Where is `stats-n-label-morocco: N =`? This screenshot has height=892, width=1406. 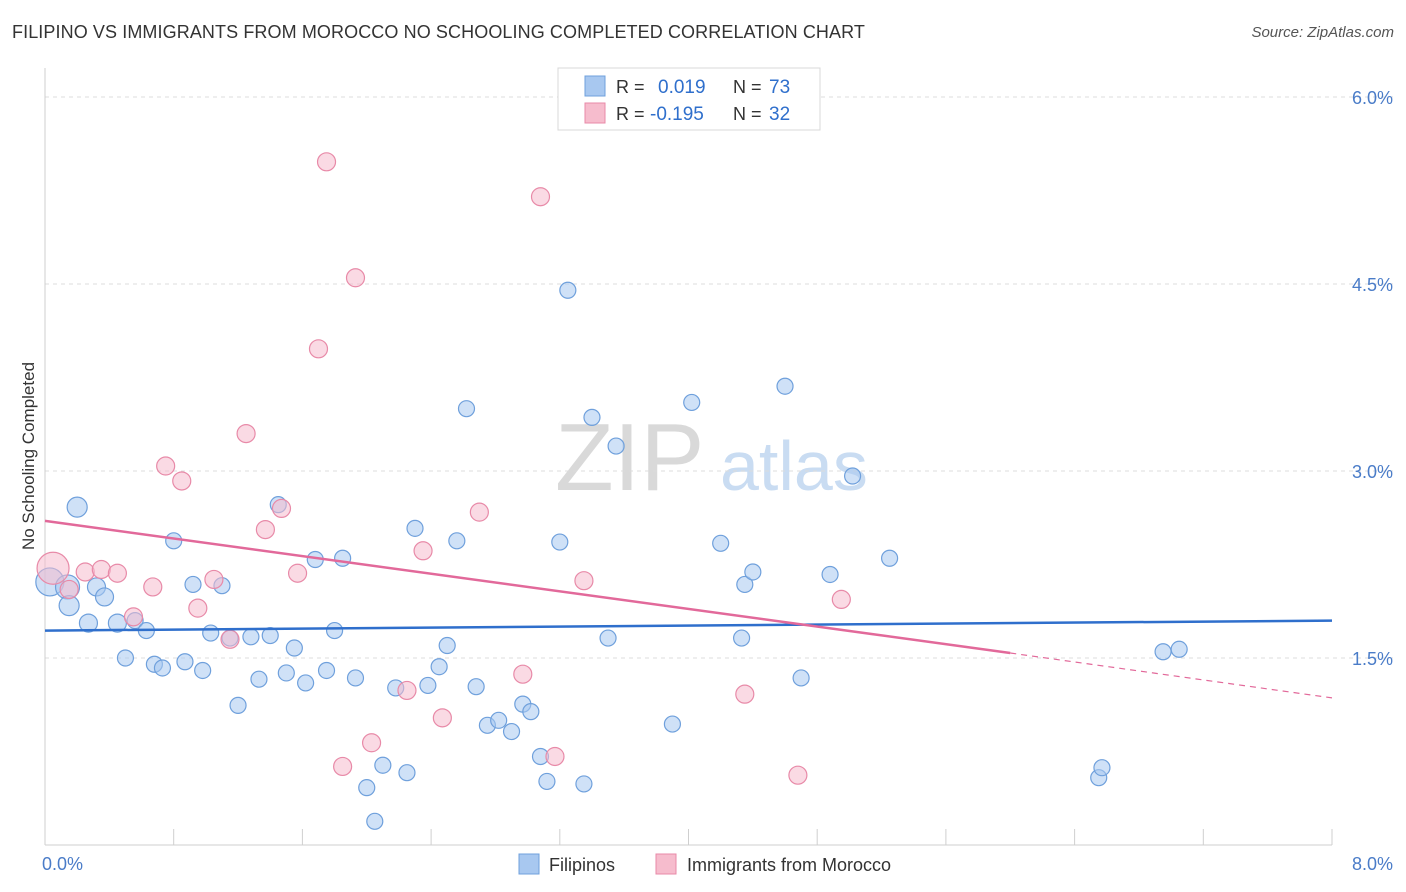 stats-n-label-morocco: N = is located at coordinates (747, 114).